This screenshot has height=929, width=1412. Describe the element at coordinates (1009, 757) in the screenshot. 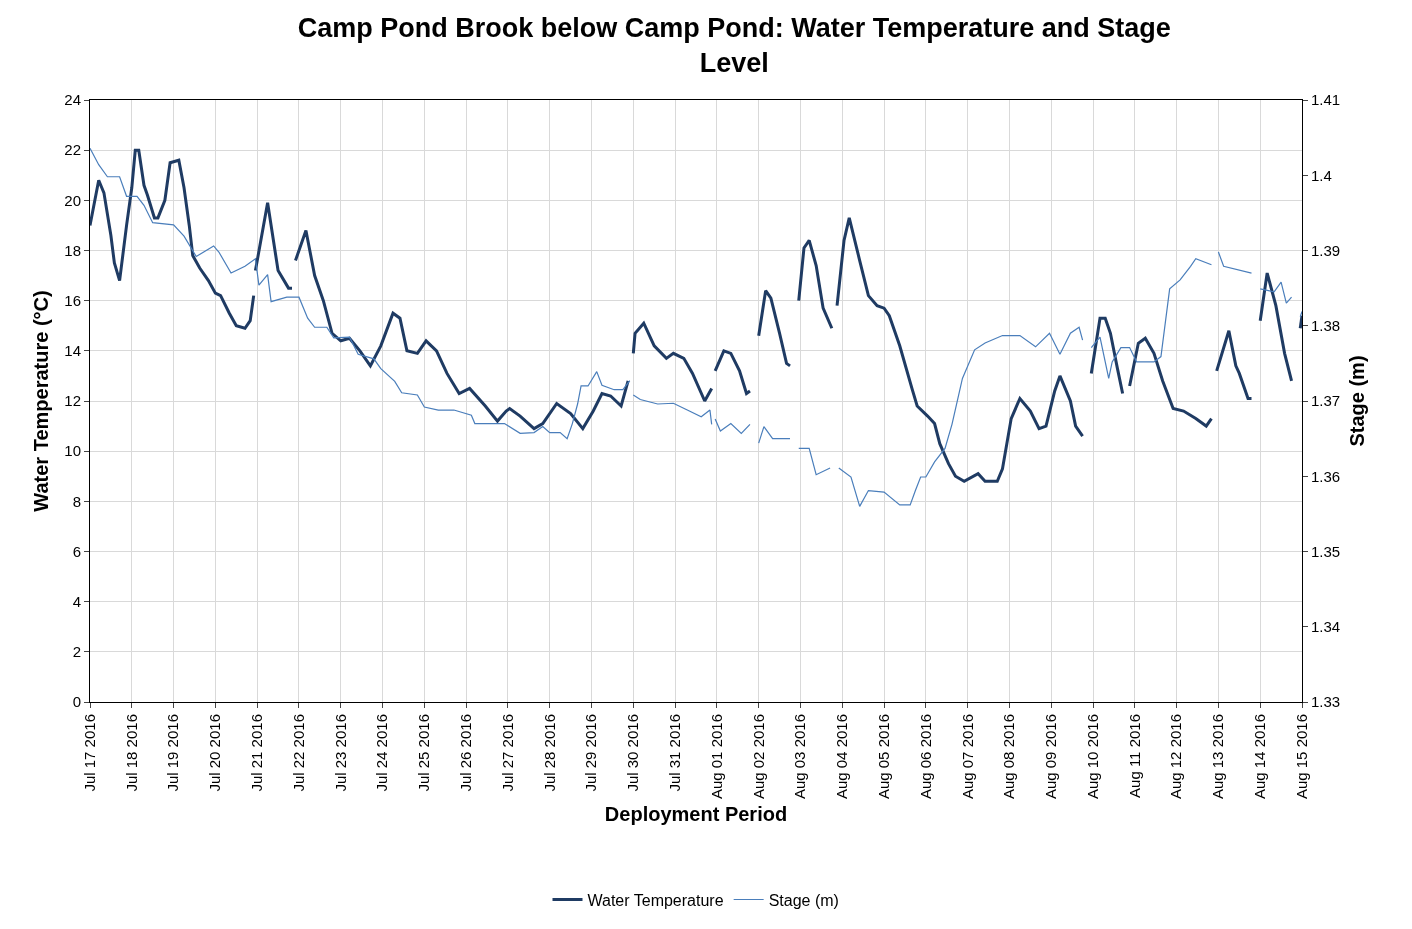

I see `x-tick-label: Aug 08 2016` at that location.